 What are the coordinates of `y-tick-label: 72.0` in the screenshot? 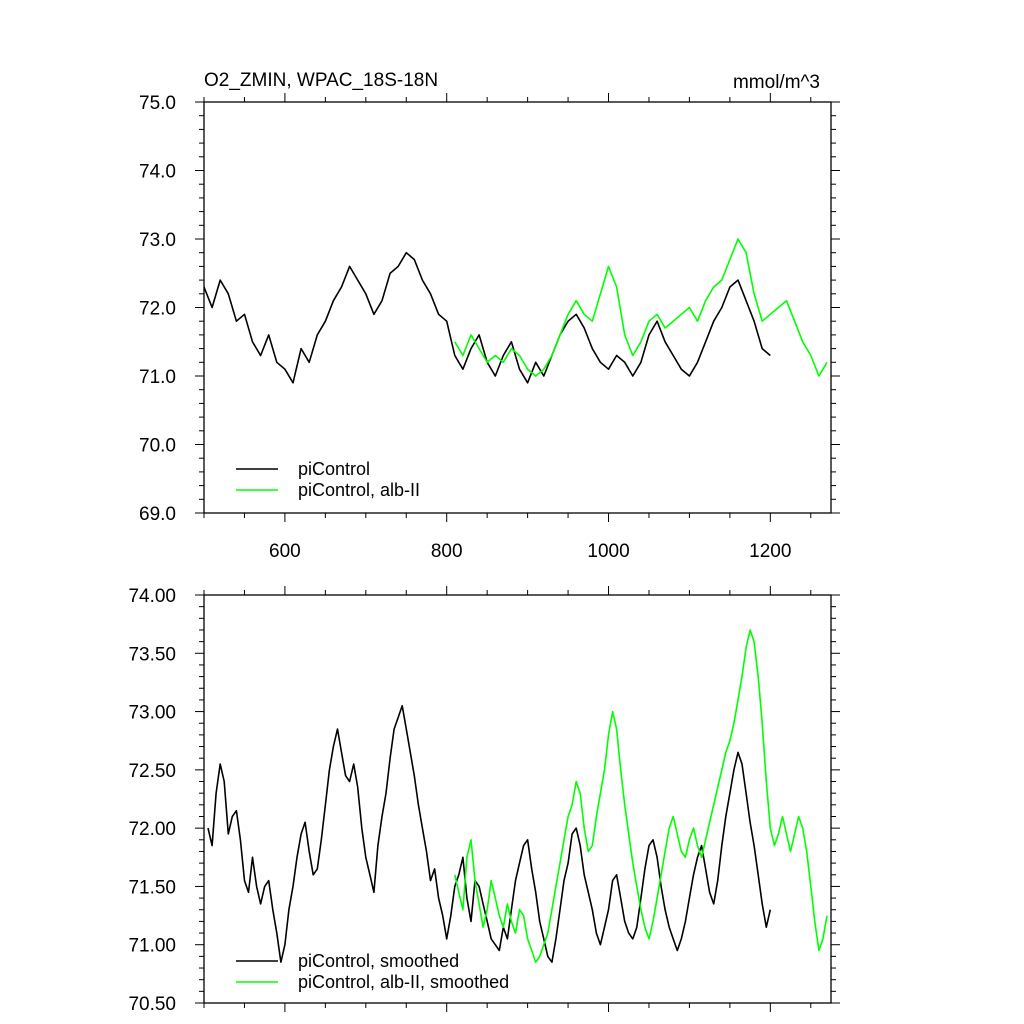 It's located at (157, 309).